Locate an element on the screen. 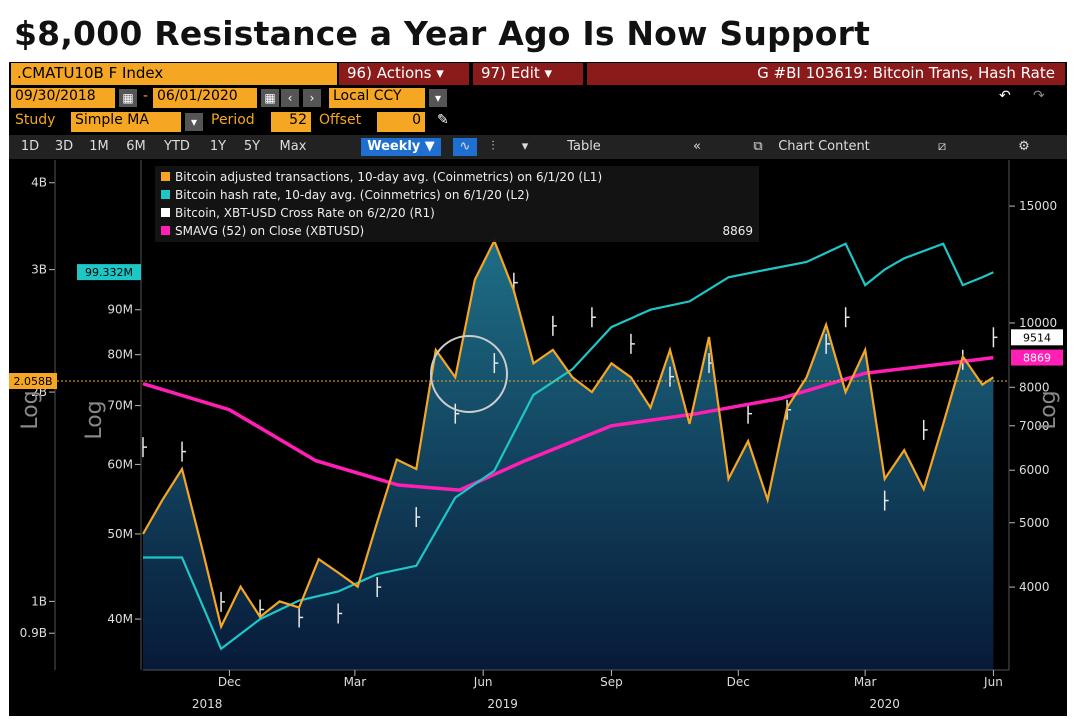  prev-arrow-icon: ‹ is located at coordinates (290, 98).